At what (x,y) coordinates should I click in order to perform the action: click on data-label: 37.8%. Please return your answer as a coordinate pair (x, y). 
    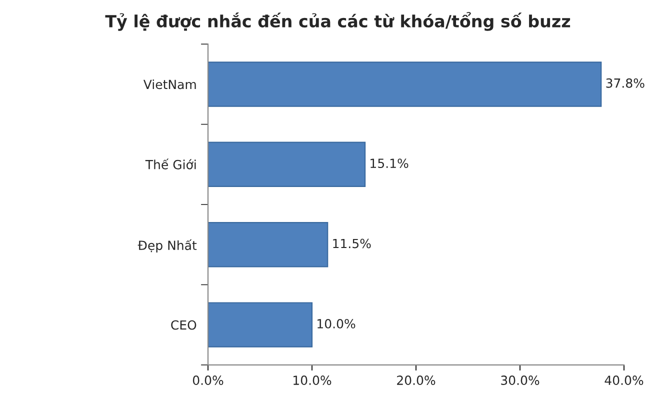
    Looking at the image, I should click on (625, 83).